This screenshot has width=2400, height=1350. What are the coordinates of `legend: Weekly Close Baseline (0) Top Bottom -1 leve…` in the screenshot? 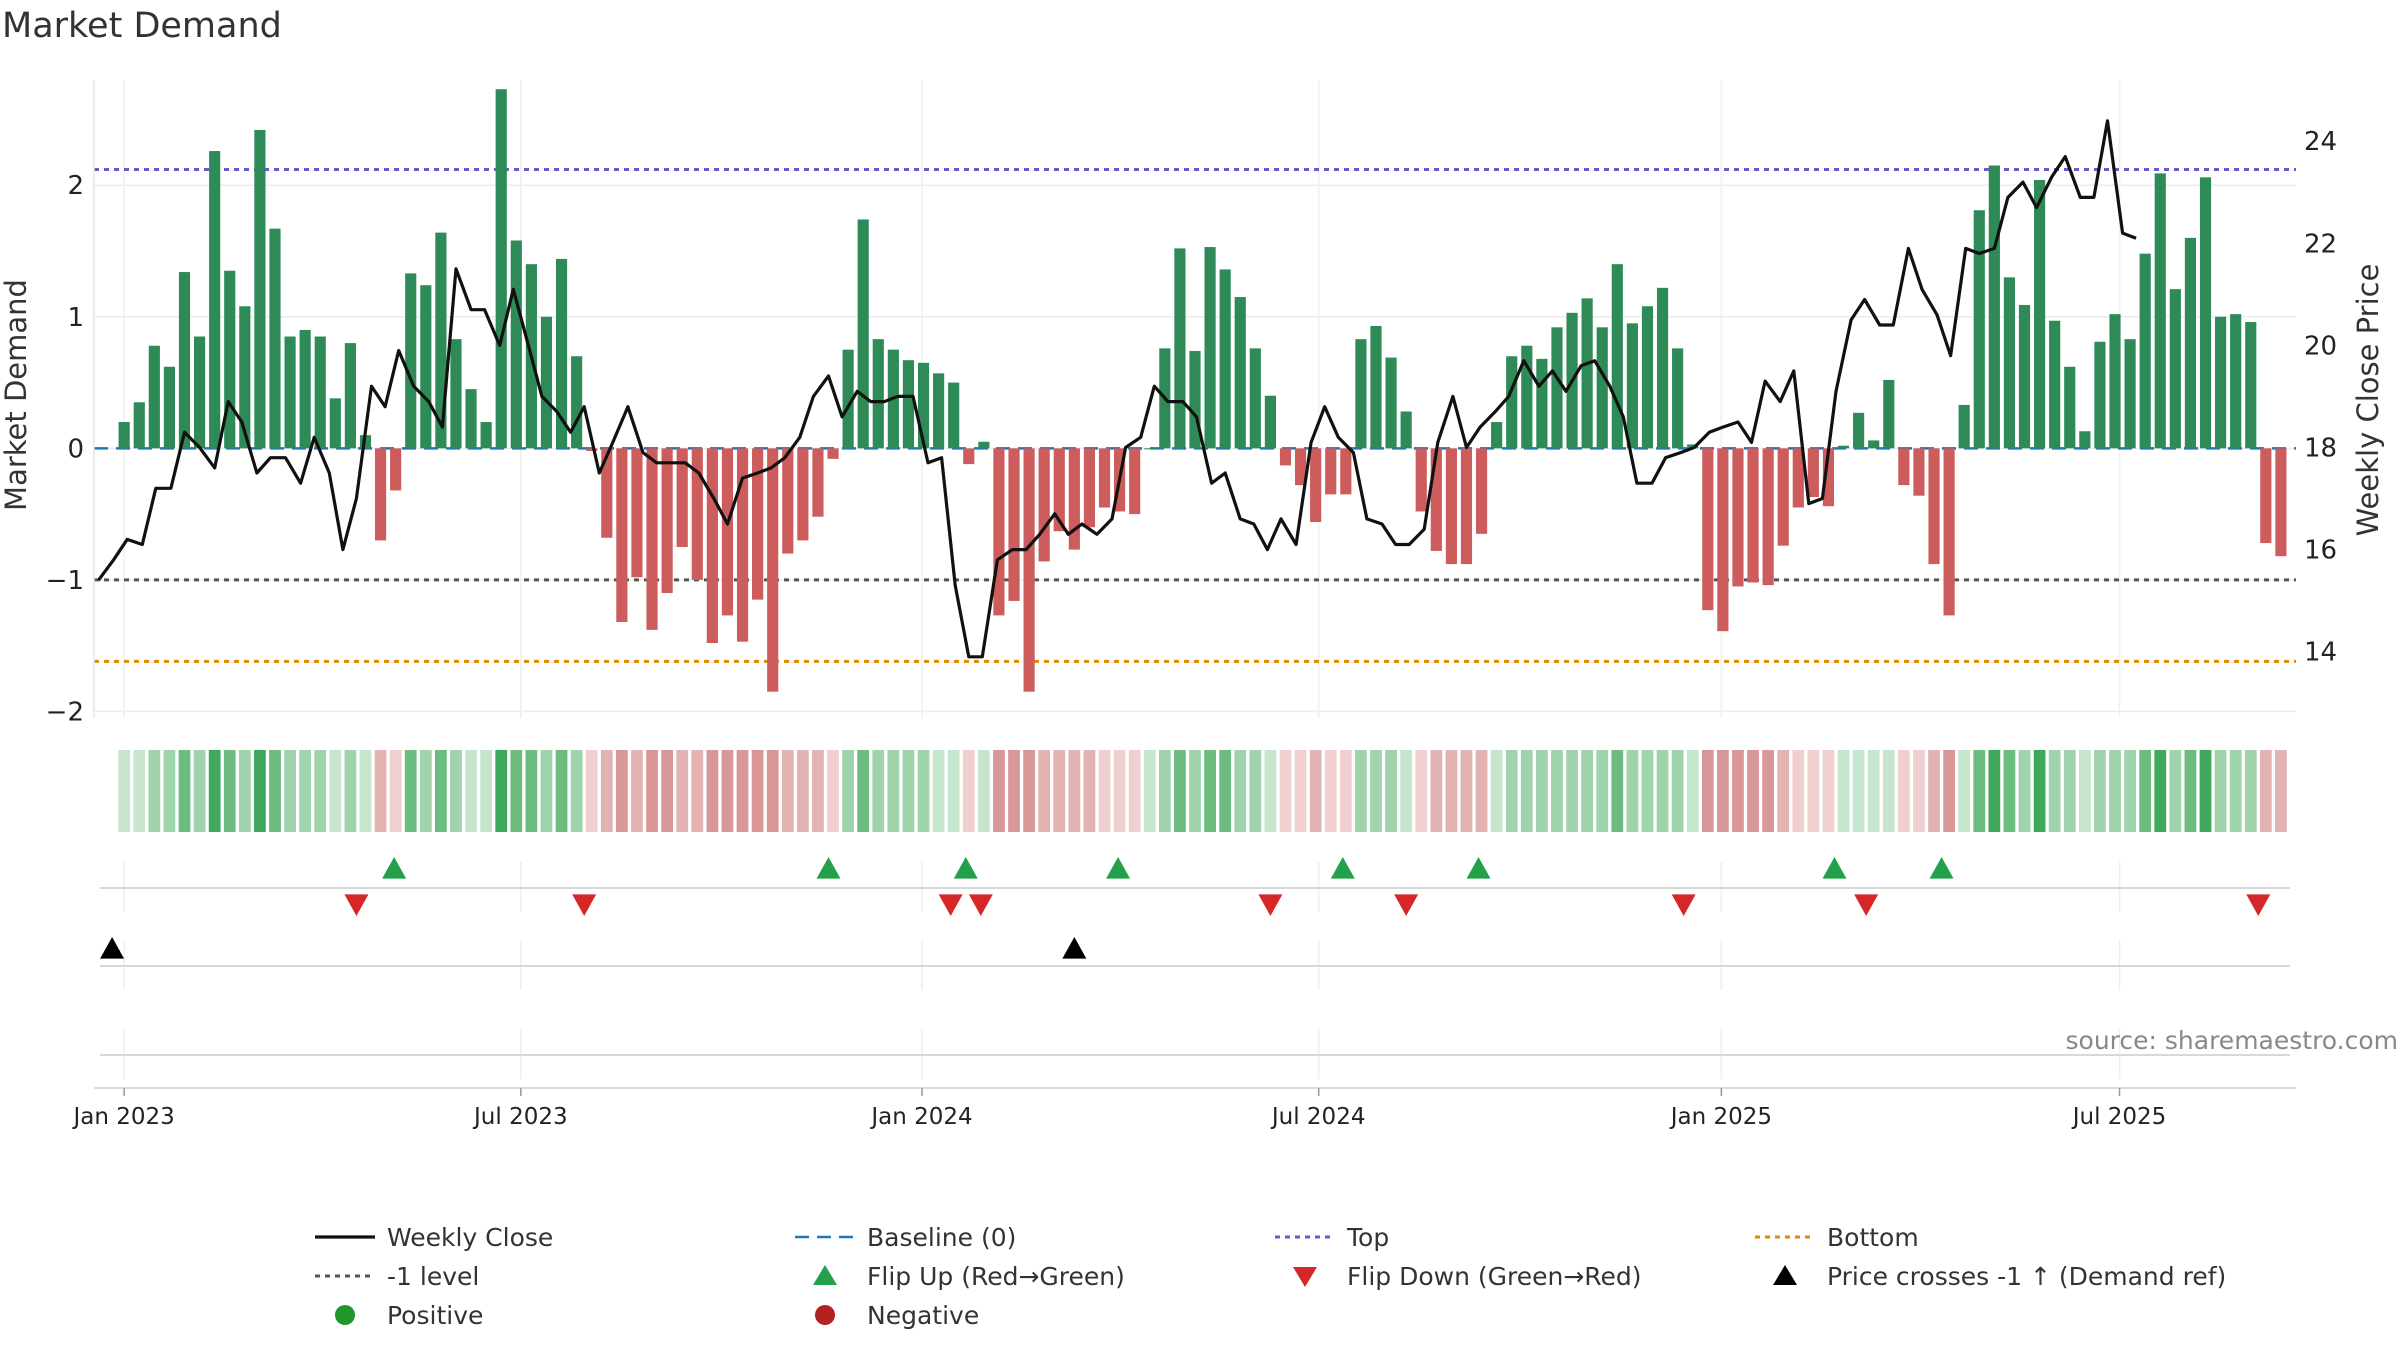 It's located at (1270, 1276).